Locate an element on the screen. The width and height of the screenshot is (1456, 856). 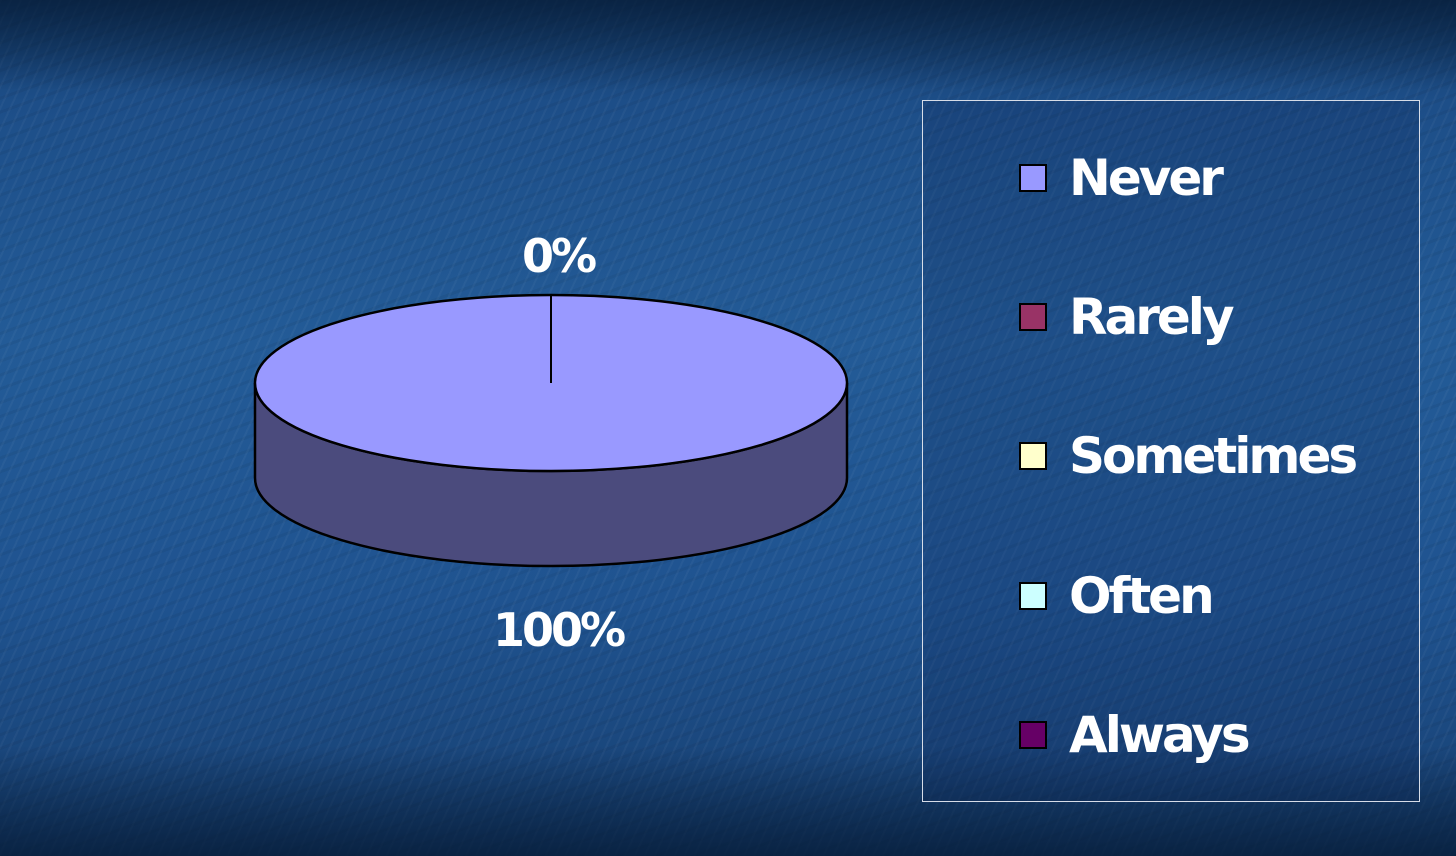
legend-swatch-rarely is located at coordinates (1033, 317).